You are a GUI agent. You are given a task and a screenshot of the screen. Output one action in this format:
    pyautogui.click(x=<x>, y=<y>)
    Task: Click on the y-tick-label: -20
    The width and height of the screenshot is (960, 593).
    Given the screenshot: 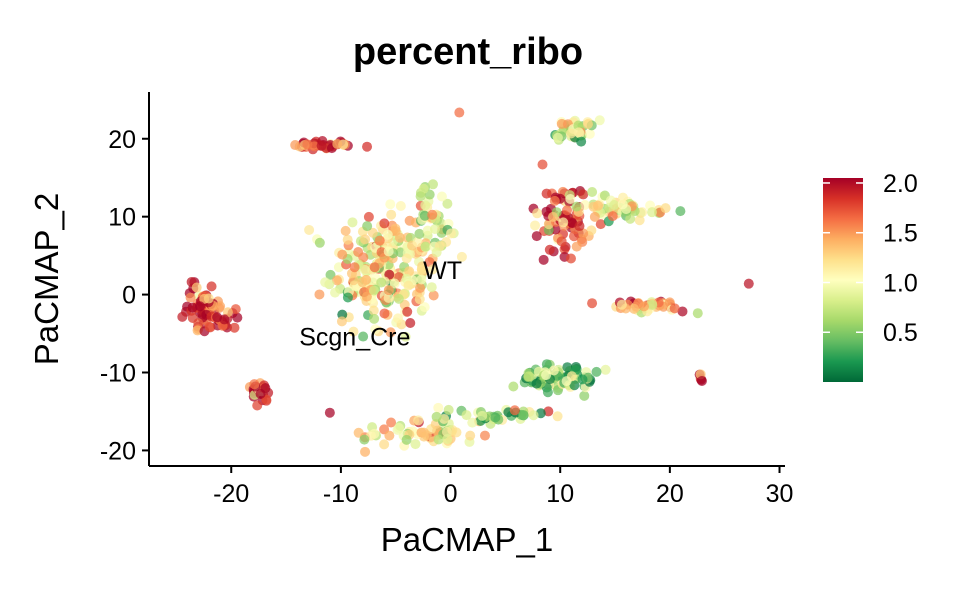 What is the action you would take?
    pyautogui.click(x=118, y=451)
    